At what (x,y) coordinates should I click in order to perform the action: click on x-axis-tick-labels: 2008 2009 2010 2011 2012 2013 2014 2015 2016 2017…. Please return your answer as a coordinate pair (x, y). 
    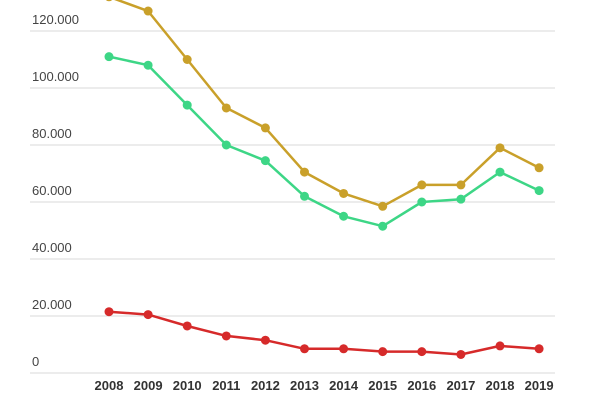
    Looking at the image, I should click on (324, 385).